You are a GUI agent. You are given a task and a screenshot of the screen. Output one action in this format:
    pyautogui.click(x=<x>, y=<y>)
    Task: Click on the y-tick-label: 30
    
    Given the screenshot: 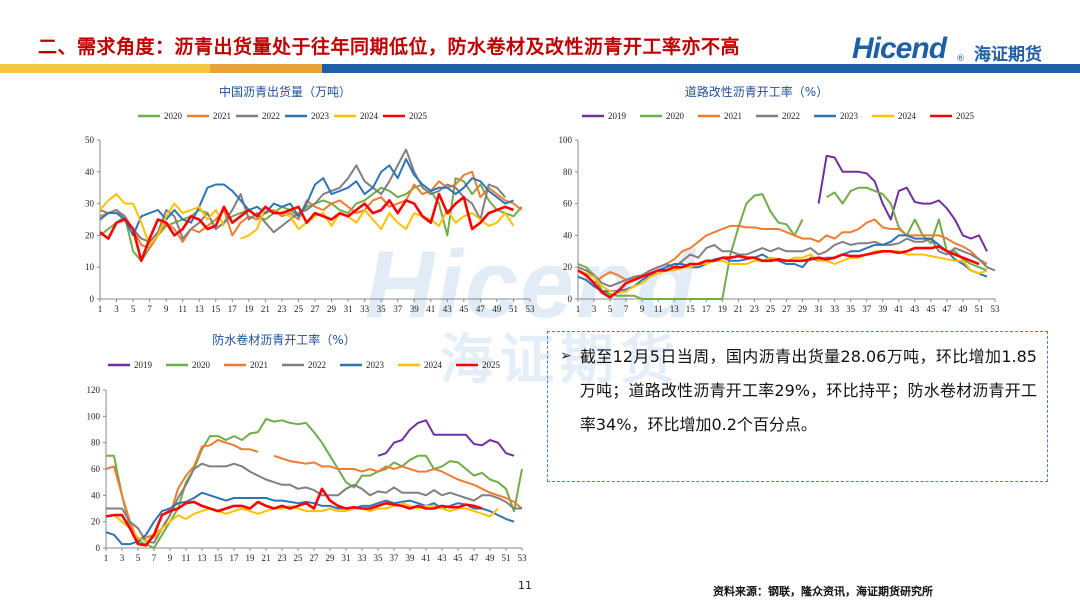 What is the action you would take?
    pyautogui.click(x=90, y=204)
    